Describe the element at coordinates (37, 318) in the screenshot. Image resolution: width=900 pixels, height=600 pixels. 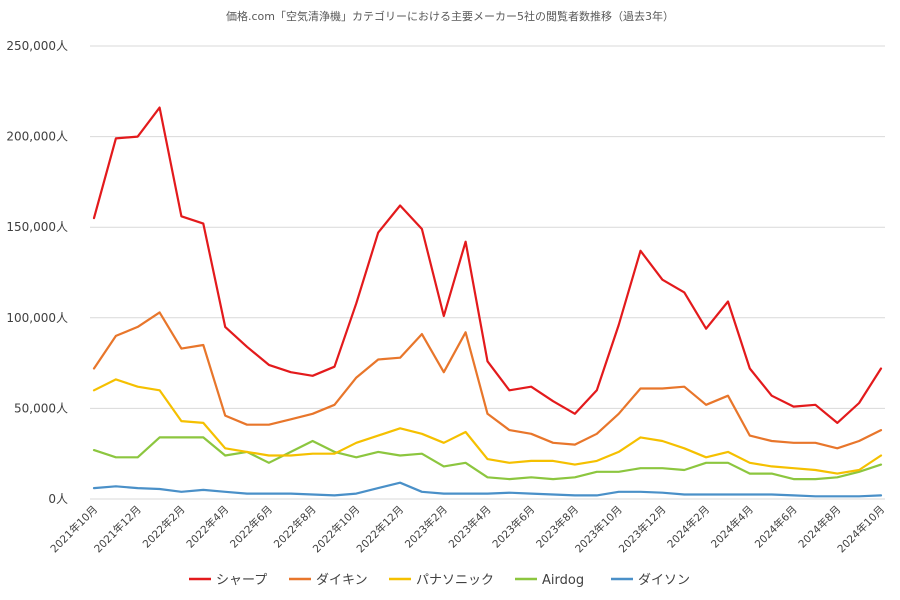
I see `y-tick-label: 100,000人` at that location.